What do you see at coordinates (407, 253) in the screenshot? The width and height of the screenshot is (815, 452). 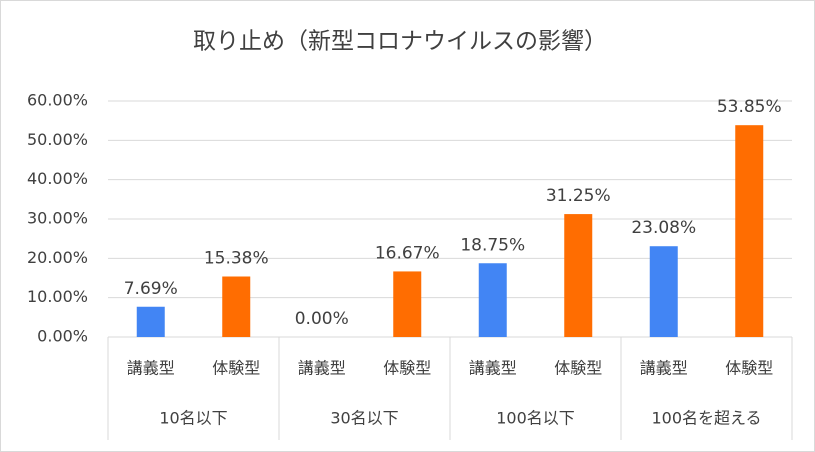 I see `data-label: 16.67%` at bounding box center [407, 253].